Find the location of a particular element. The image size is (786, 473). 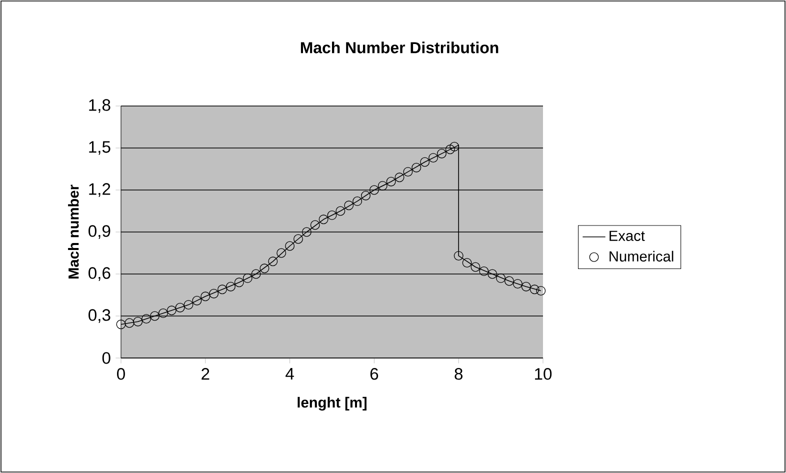

y-axis-title: Mach number is located at coordinates (73, 231).